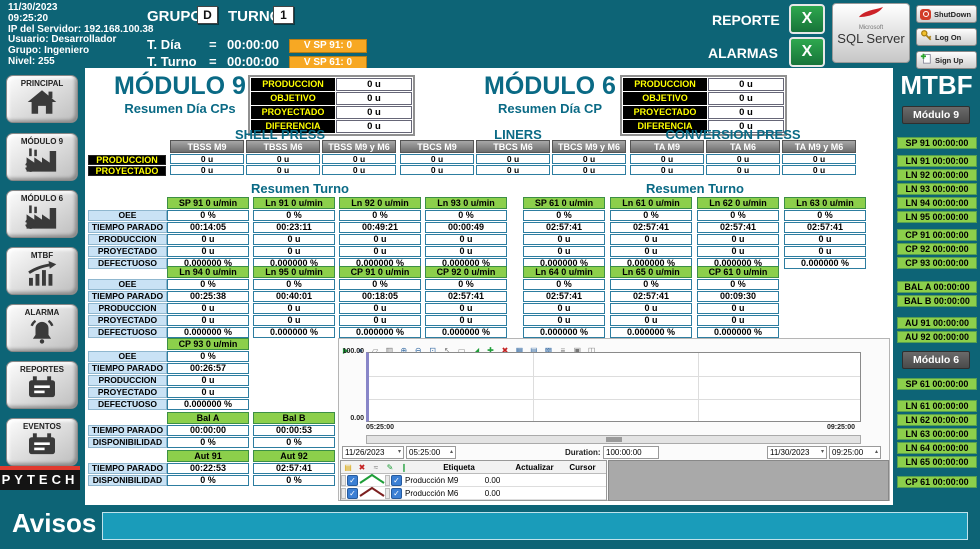 The image size is (980, 549). Describe the element at coordinates (733, 134) in the screenshot. I see `conversion-press-title: CONVERSION PRESS` at that location.